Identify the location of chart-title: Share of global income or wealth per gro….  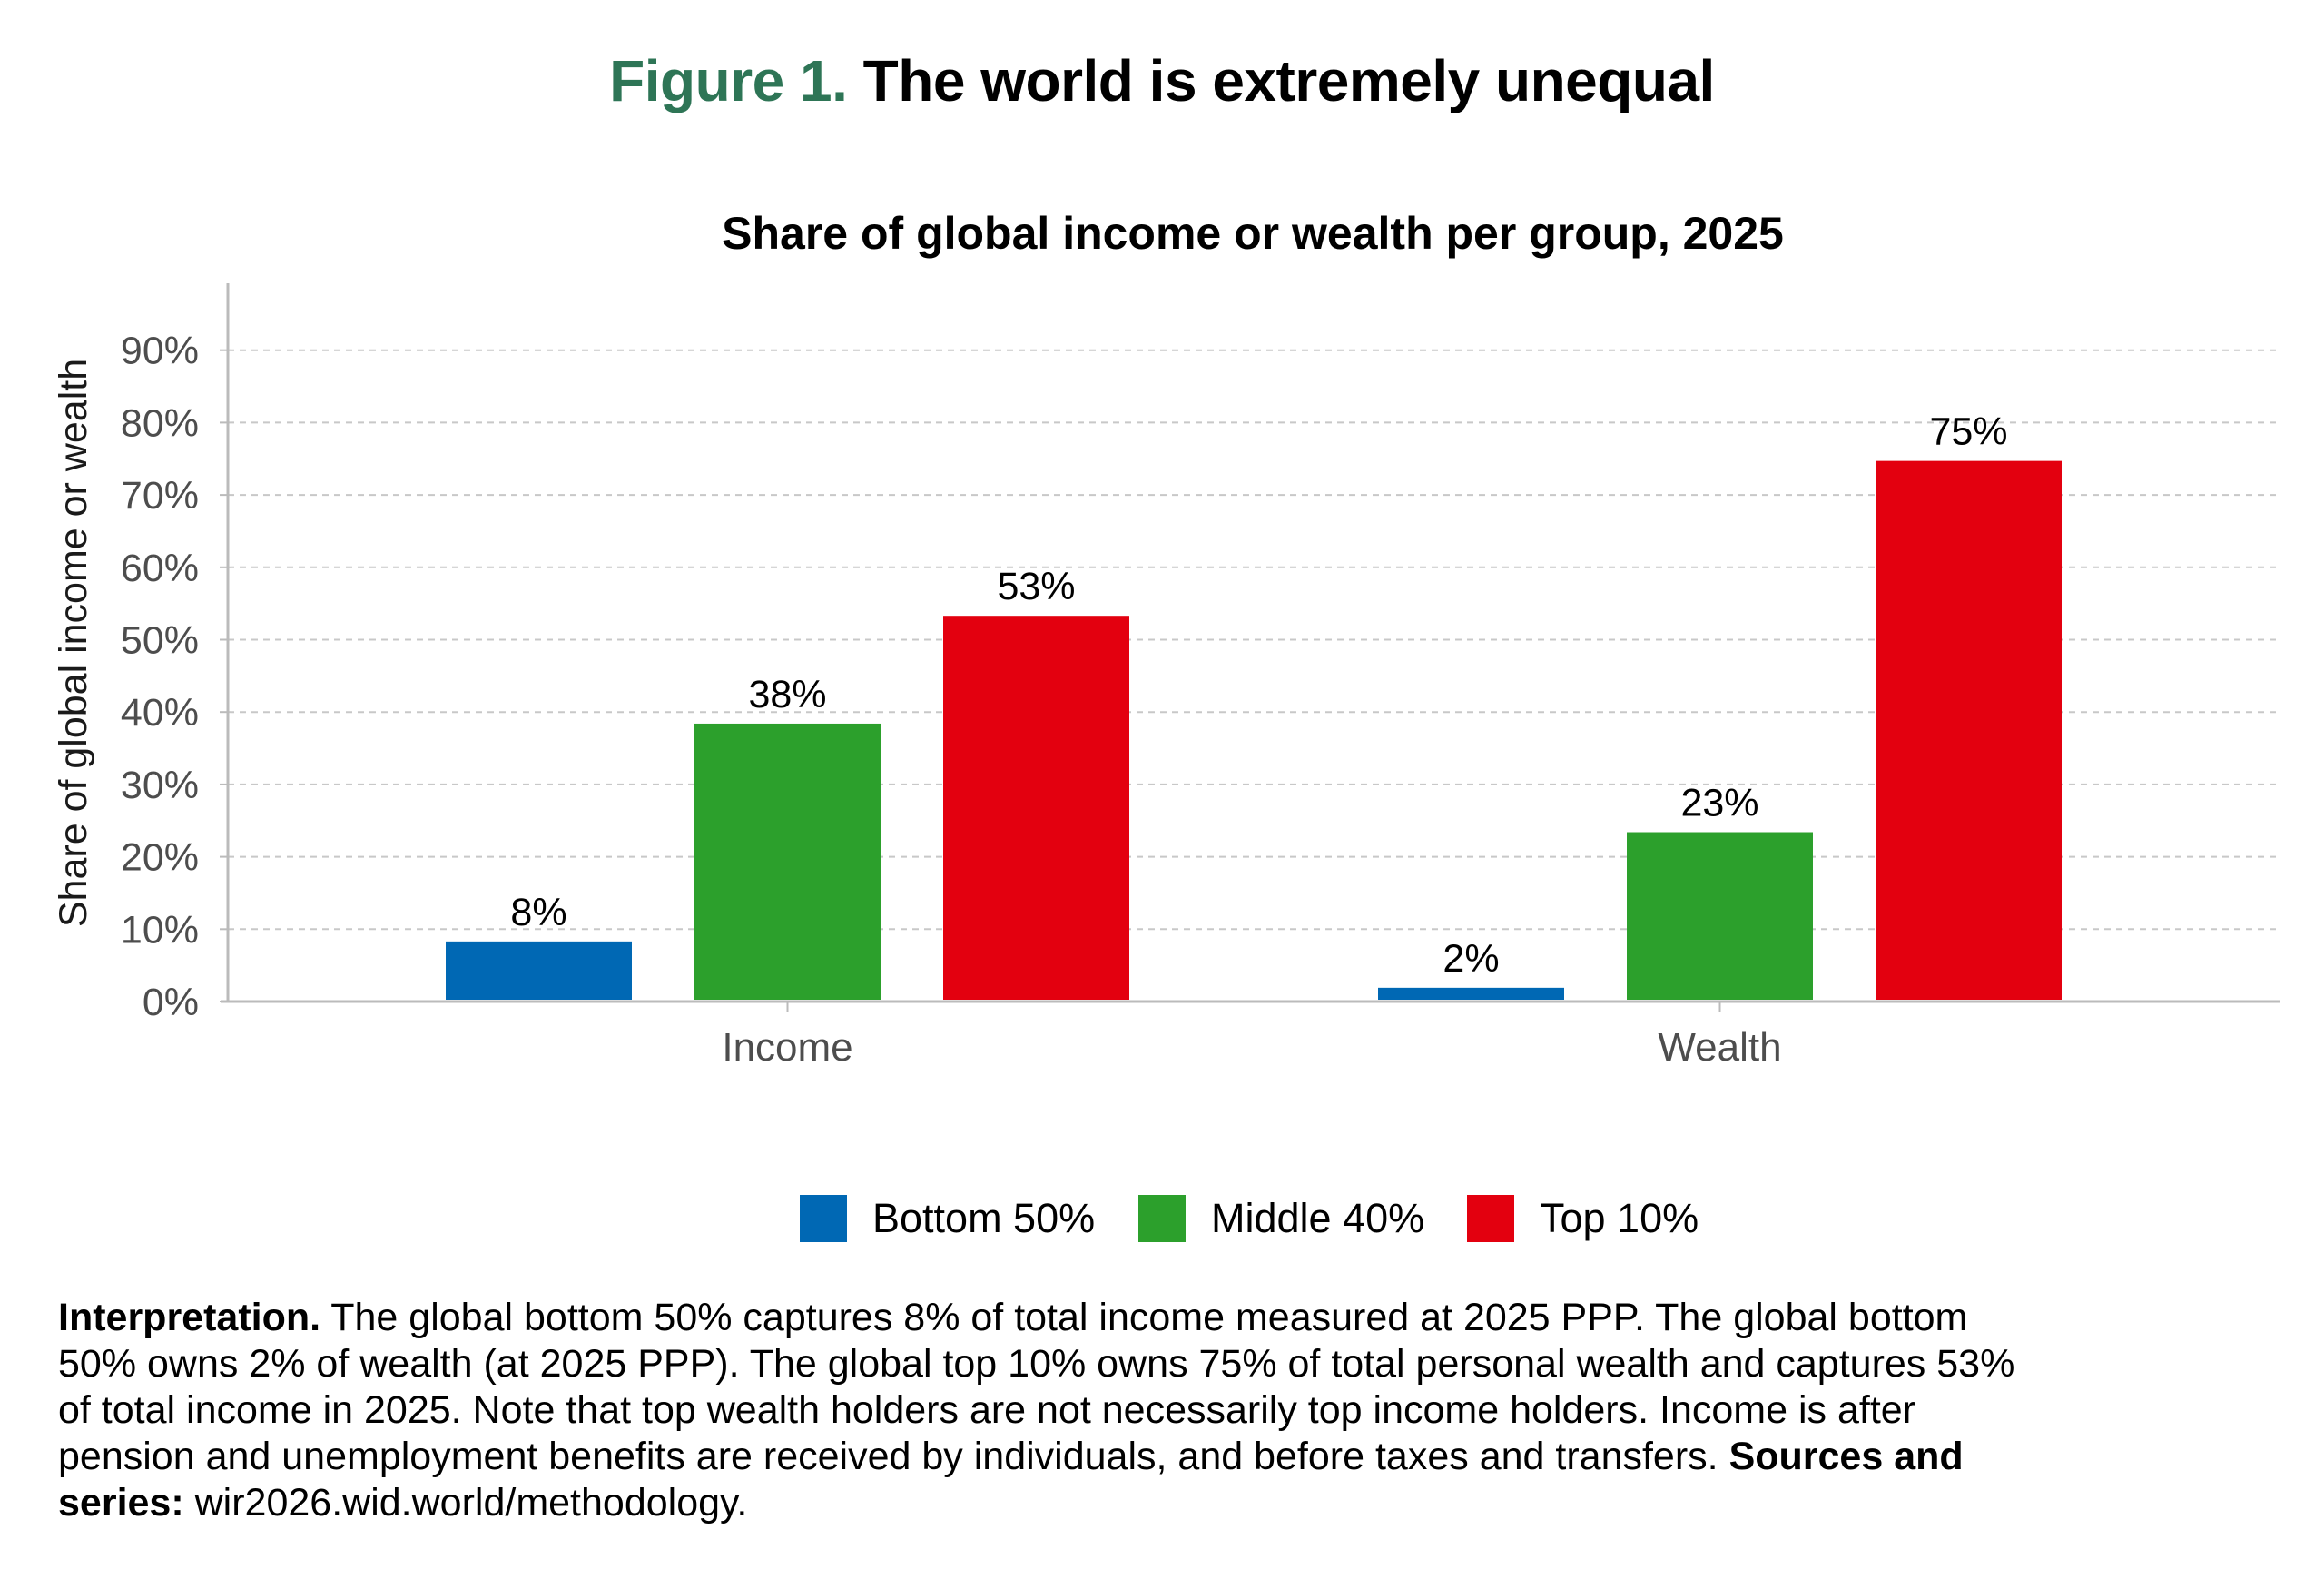
(1253, 234).